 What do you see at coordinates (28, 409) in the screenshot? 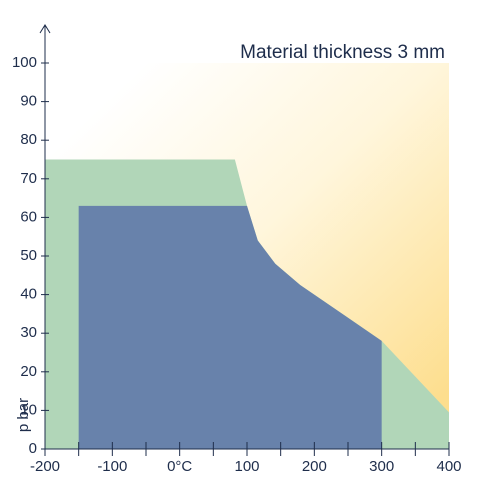
I see `y-tick-label: 10` at bounding box center [28, 409].